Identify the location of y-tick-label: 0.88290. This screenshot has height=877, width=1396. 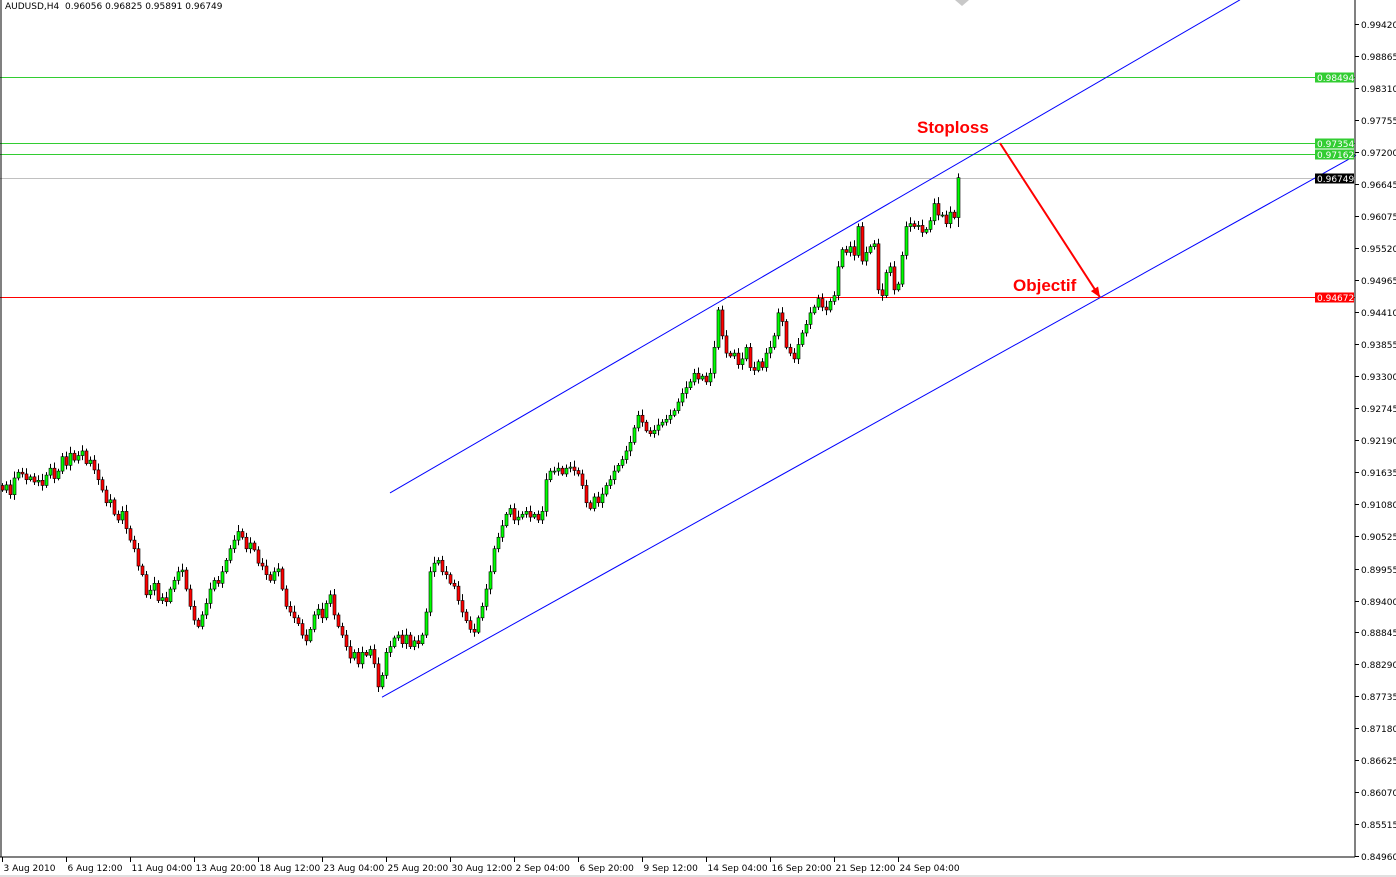
(1378, 666).